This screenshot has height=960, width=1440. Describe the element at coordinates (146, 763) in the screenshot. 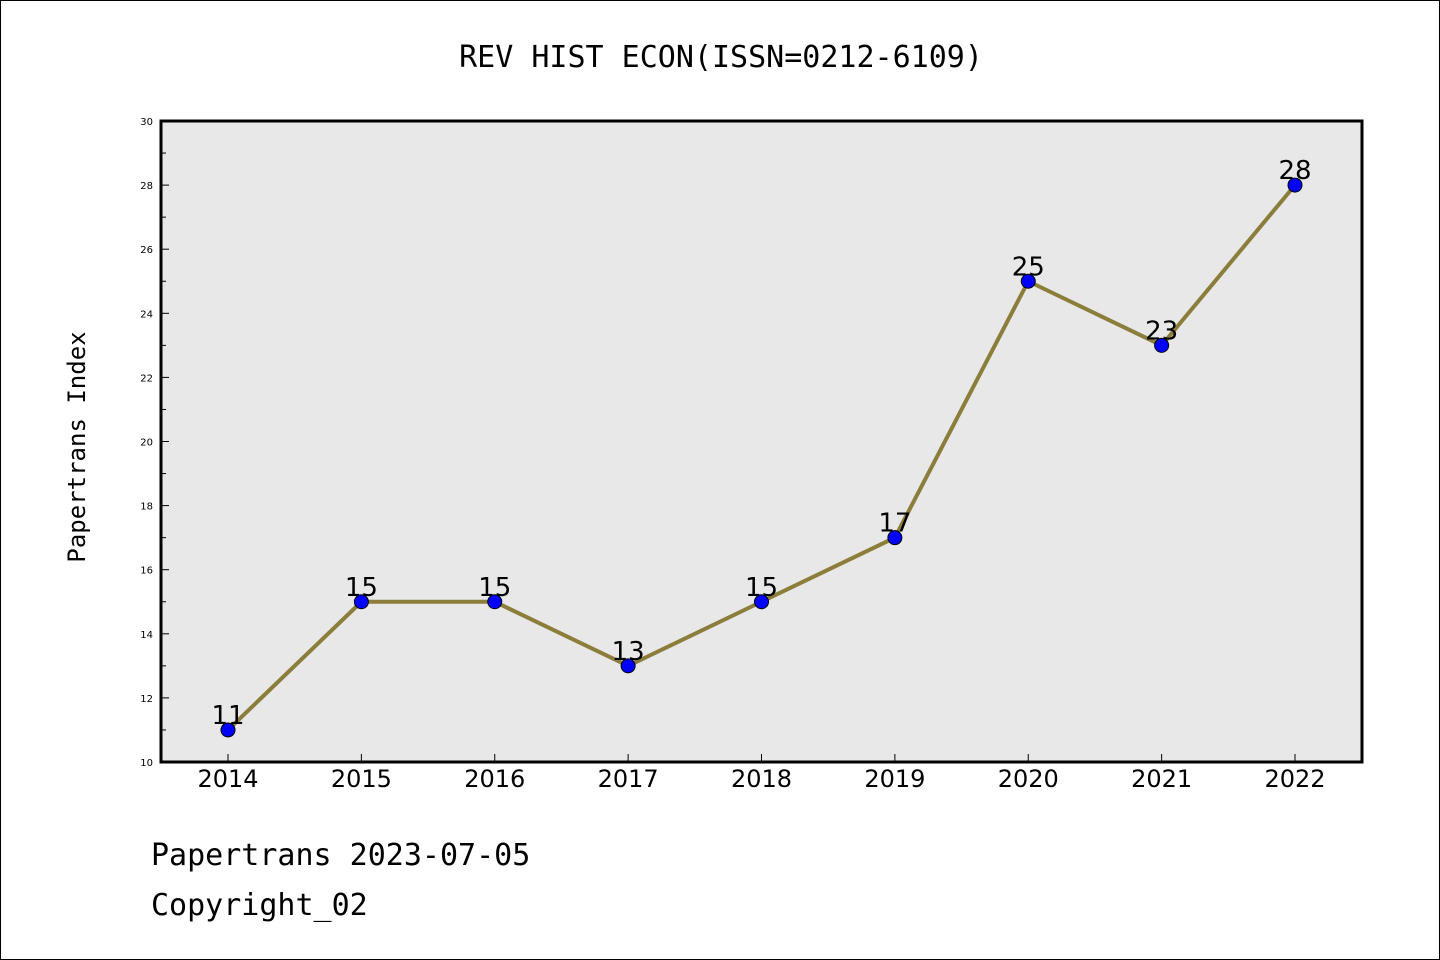

I see `y-tick-label: 10` at that location.